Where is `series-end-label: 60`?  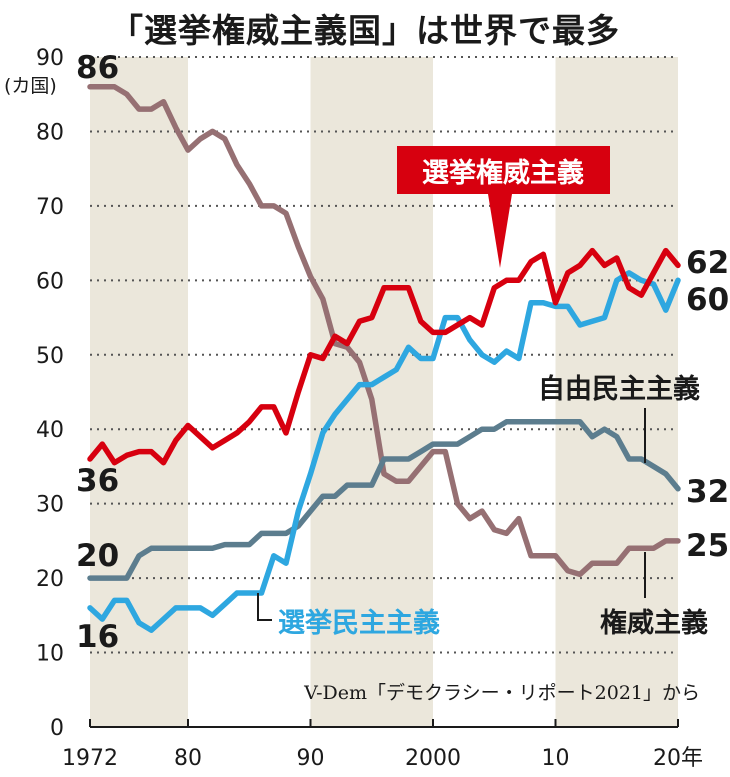
series-end-label: 60 is located at coordinates (707, 300).